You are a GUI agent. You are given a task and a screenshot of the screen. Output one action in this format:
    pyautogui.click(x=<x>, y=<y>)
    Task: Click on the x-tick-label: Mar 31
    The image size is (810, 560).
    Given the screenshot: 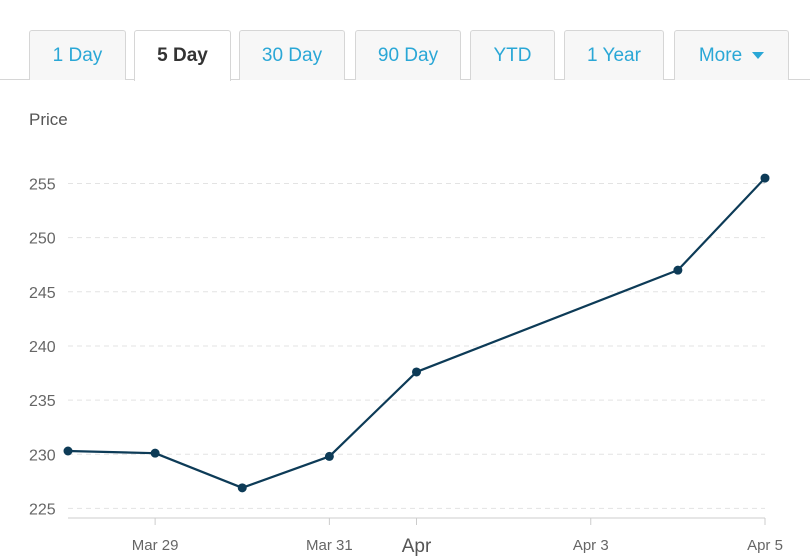 What is the action you would take?
    pyautogui.click(x=329, y=545)
    